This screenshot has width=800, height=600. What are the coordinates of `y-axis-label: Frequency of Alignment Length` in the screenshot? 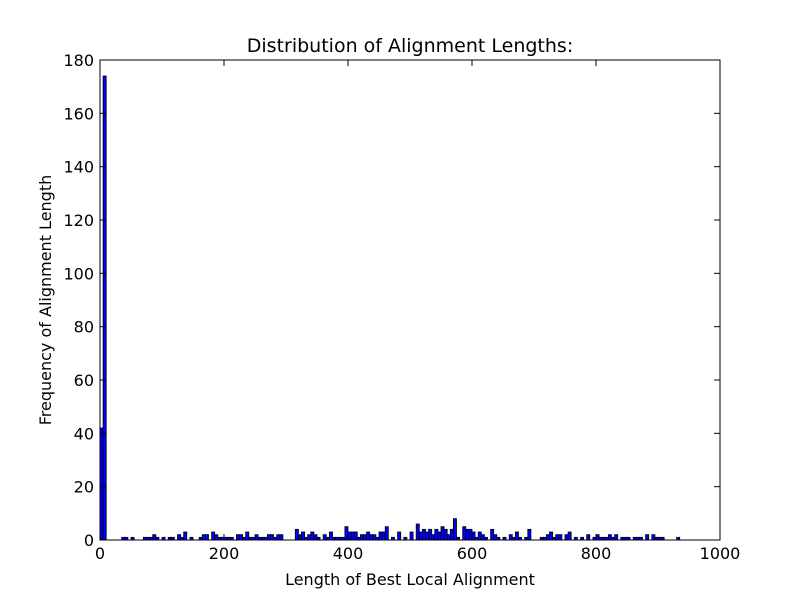 It's located at (45, 300).